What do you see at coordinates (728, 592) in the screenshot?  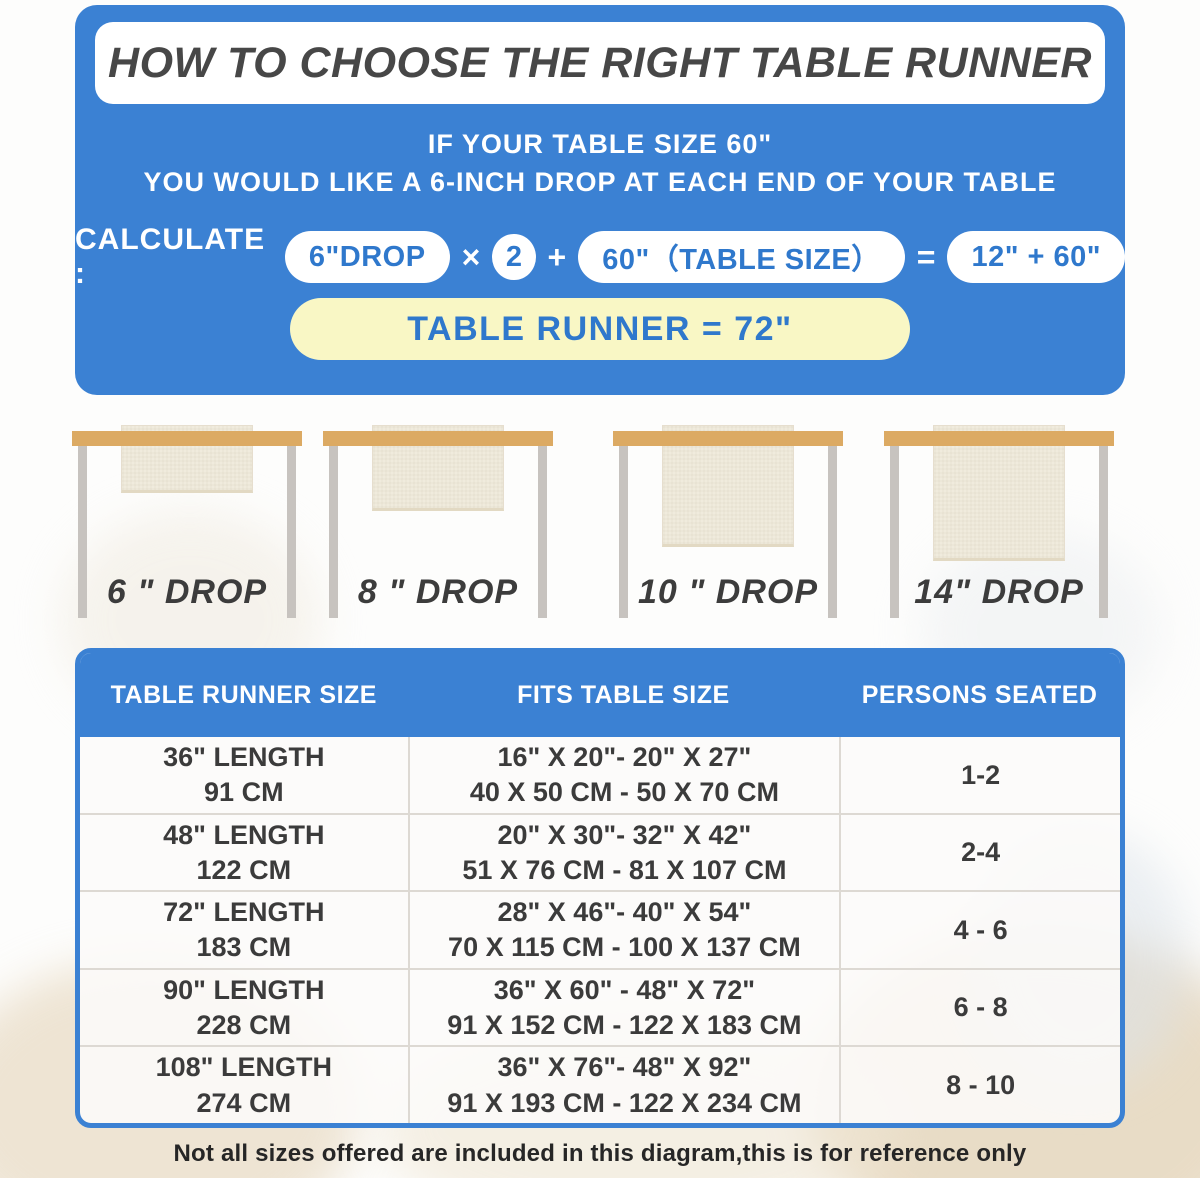 I see `drop-label: 10 " DROP` at bounding box center [728, 592].